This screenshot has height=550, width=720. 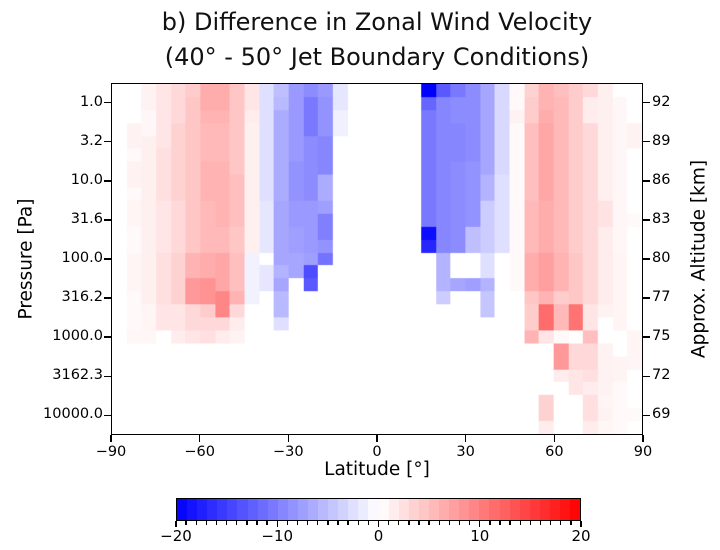 I want to click on y-left-tick-label: 1000.0, so click(x=77, y=336).